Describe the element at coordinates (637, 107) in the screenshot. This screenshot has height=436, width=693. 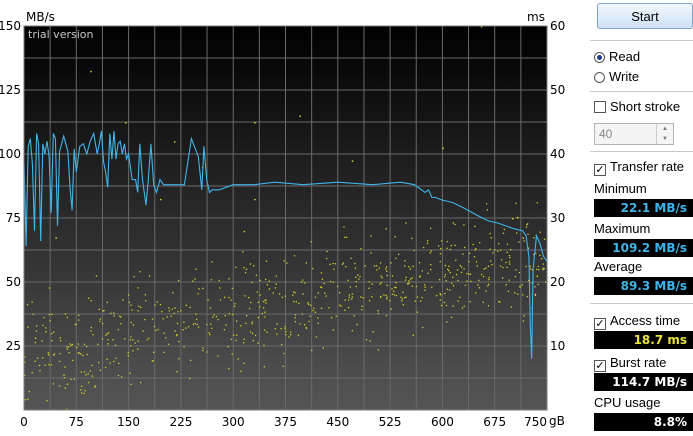
I see `short-stroke-checkbox: Short stroke` at that location.